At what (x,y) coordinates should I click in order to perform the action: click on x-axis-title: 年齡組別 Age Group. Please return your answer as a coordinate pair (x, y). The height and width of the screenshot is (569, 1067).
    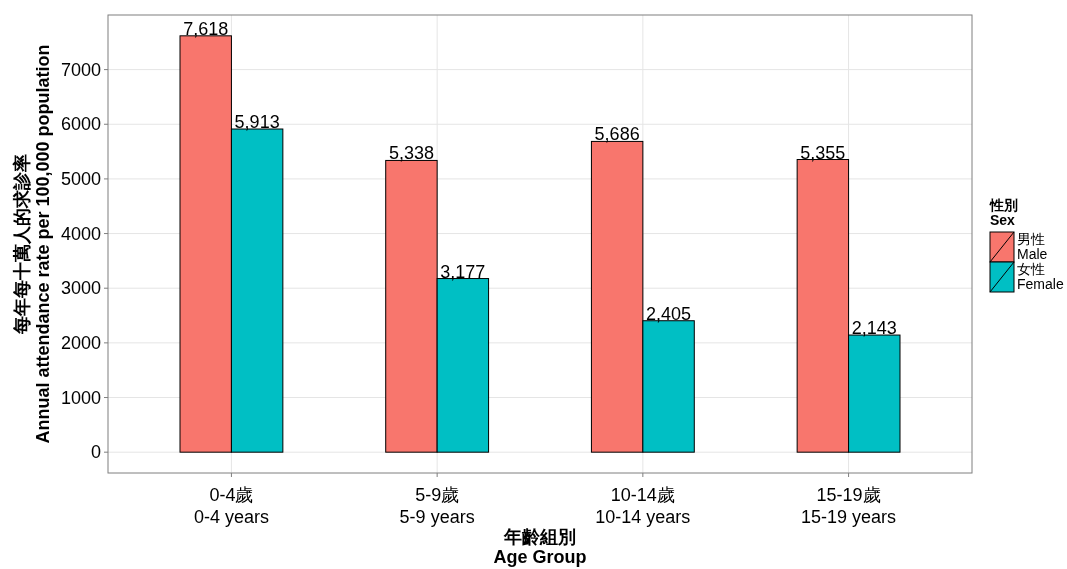
    Looking at the image, I should click on (540, 547).